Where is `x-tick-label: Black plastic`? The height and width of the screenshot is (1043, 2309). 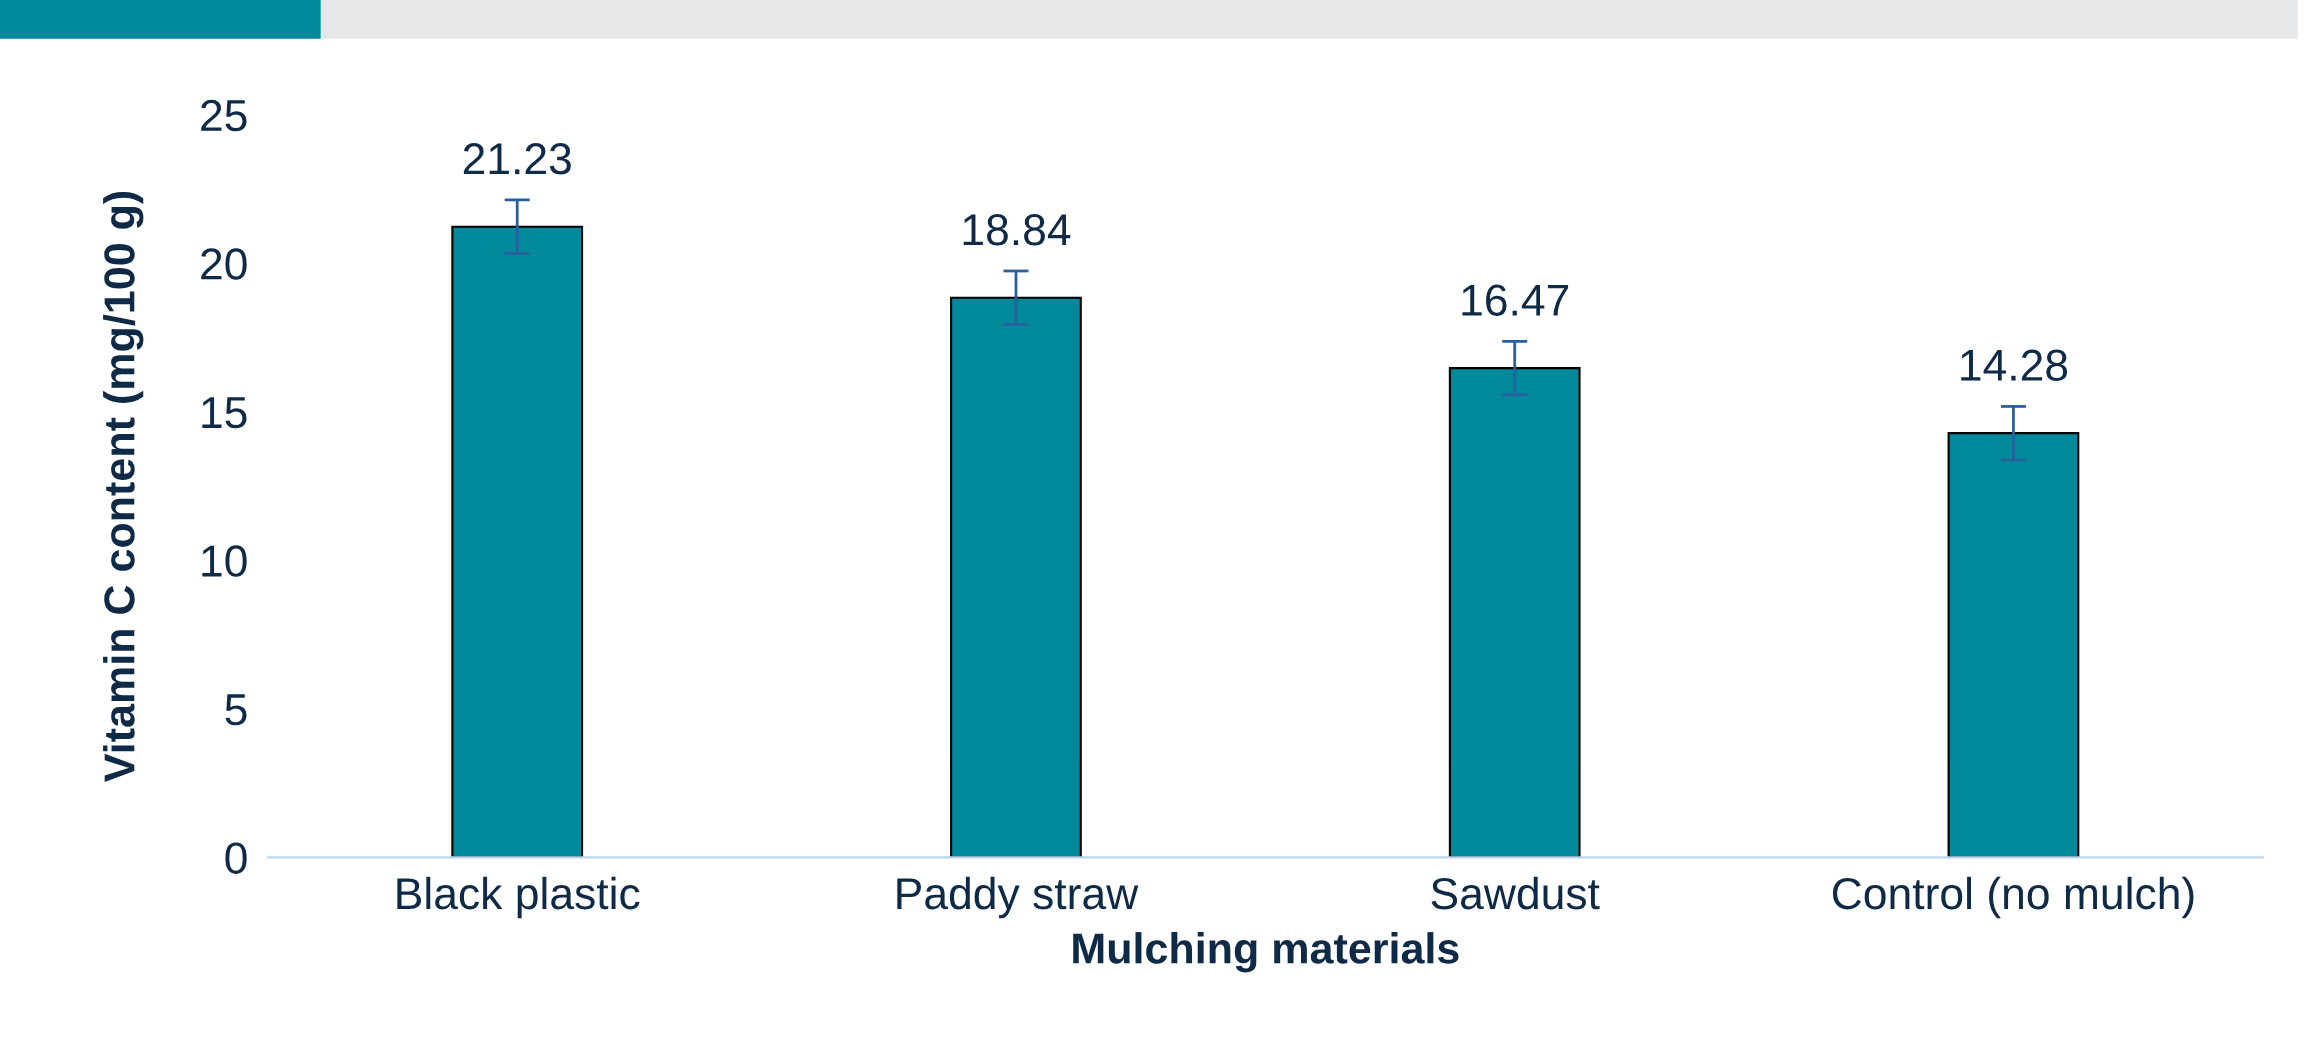 x-tick-label: Black plastic is located at coordinates (518, 897).